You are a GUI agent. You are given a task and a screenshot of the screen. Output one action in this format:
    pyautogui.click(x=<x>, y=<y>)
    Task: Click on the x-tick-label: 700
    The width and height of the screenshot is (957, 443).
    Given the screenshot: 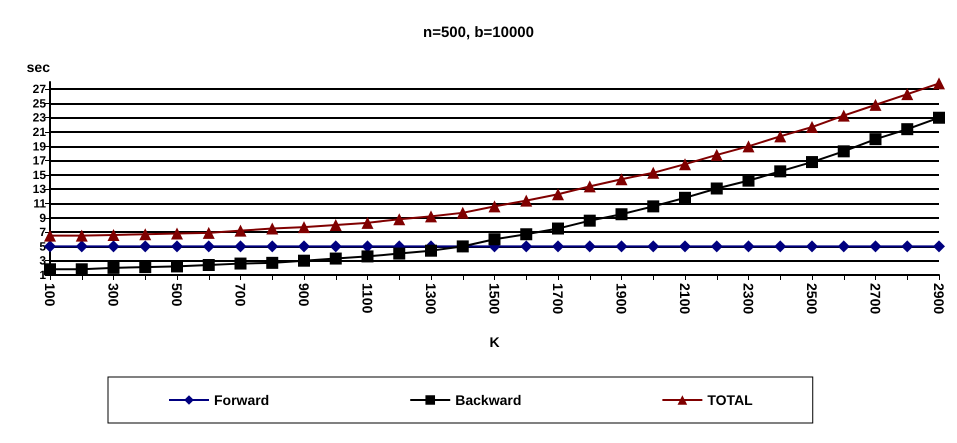 What is the action you would take?
    pyautogui.click(x=240, y=295)
    